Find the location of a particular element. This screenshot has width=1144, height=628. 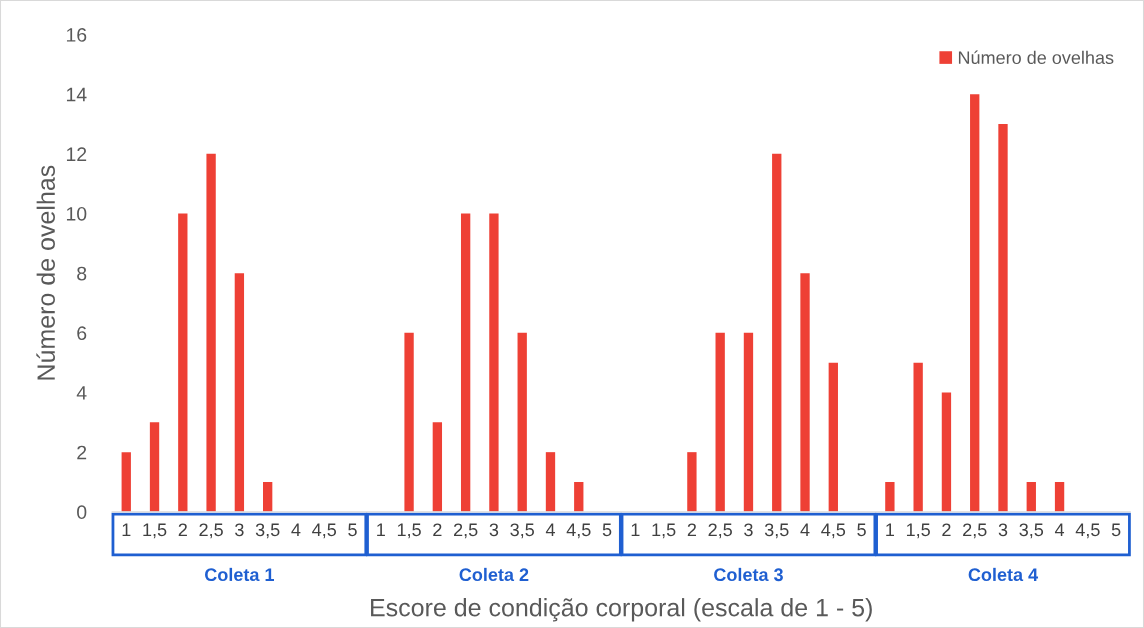

y-tick-label: 16 is located at coordinates (76, 35).